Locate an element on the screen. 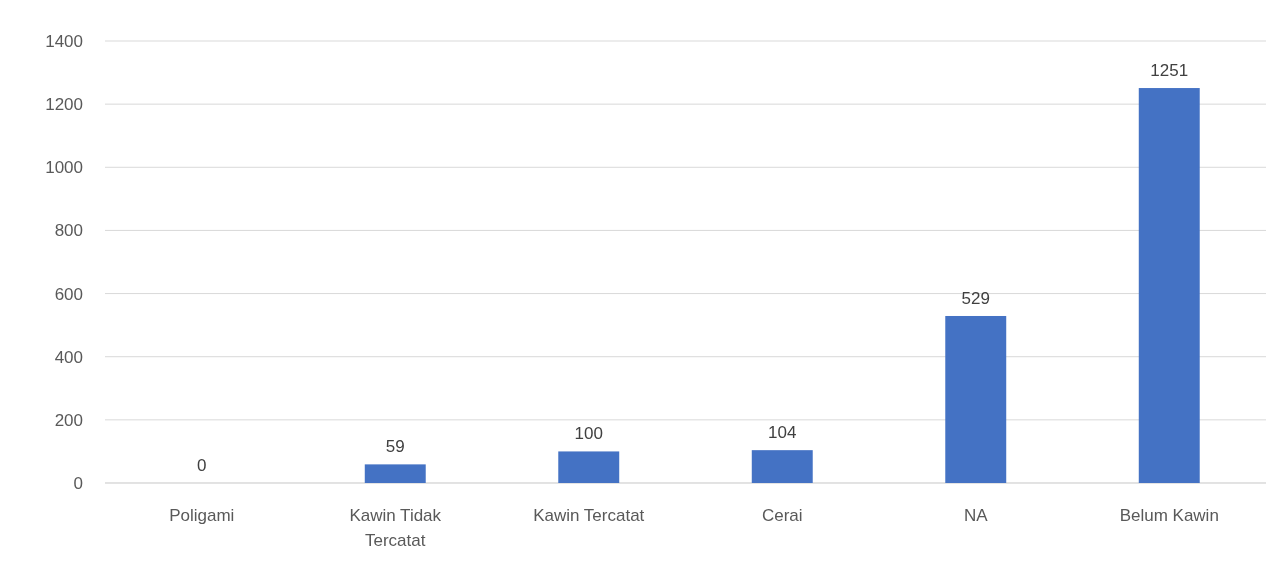 This screenshot has width=1285, height=561. data-label: 529 is located at coordinates (975, 298).